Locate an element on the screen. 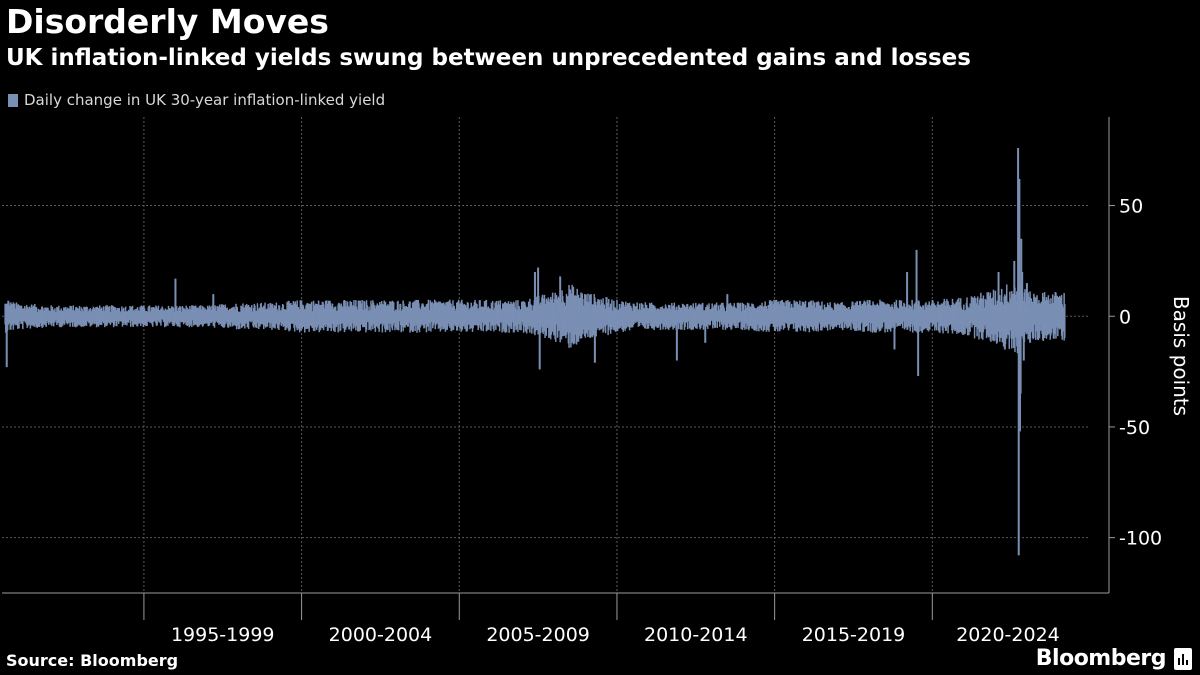 Image resolution: width=1200 pixels, height=675 pixels. y-ticks: 50 0 -50 -100 is located at coordinates (1135, 373).